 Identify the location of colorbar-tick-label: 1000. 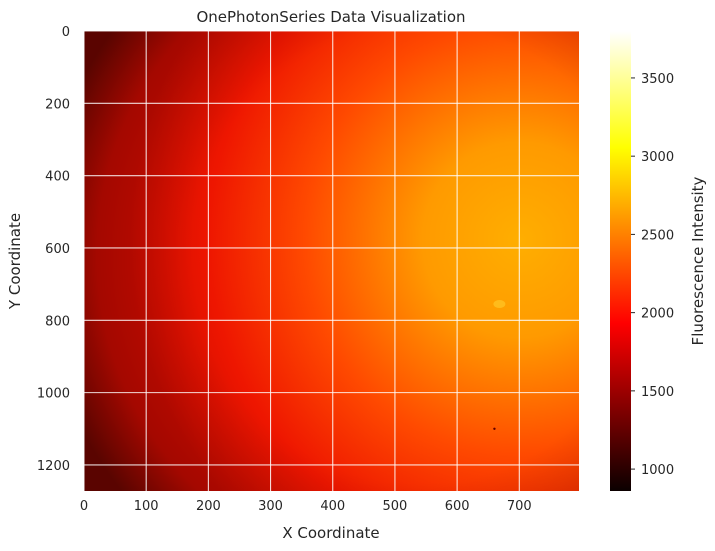
(657, 470).